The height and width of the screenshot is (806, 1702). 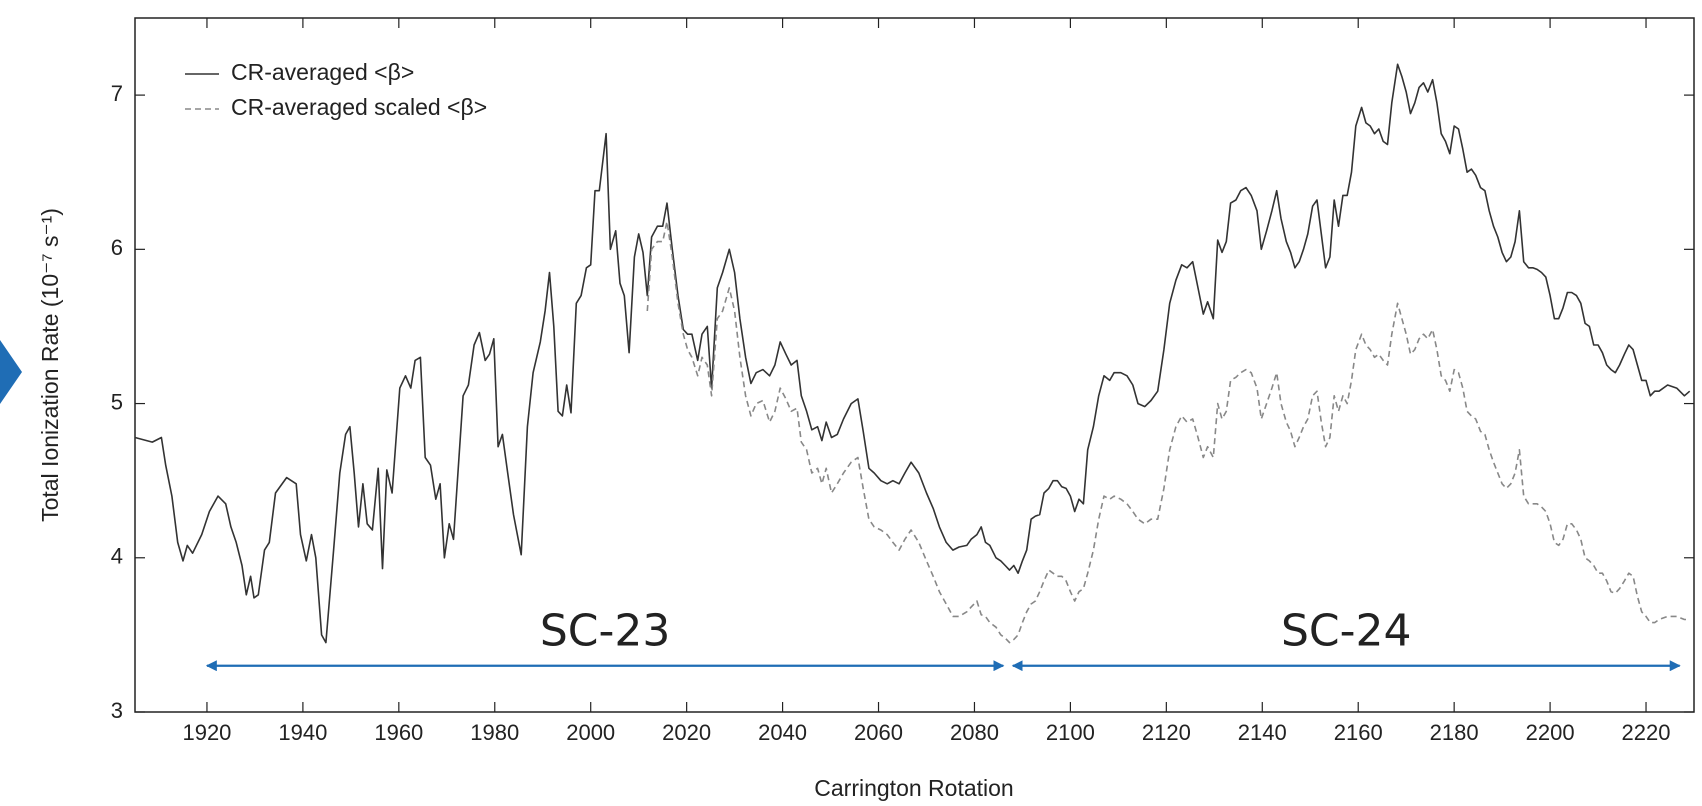 What do you see at coordinates (398, 732) in the screenshot?
I see `x-tick-label: 1960` at bounding box center [398, 732].